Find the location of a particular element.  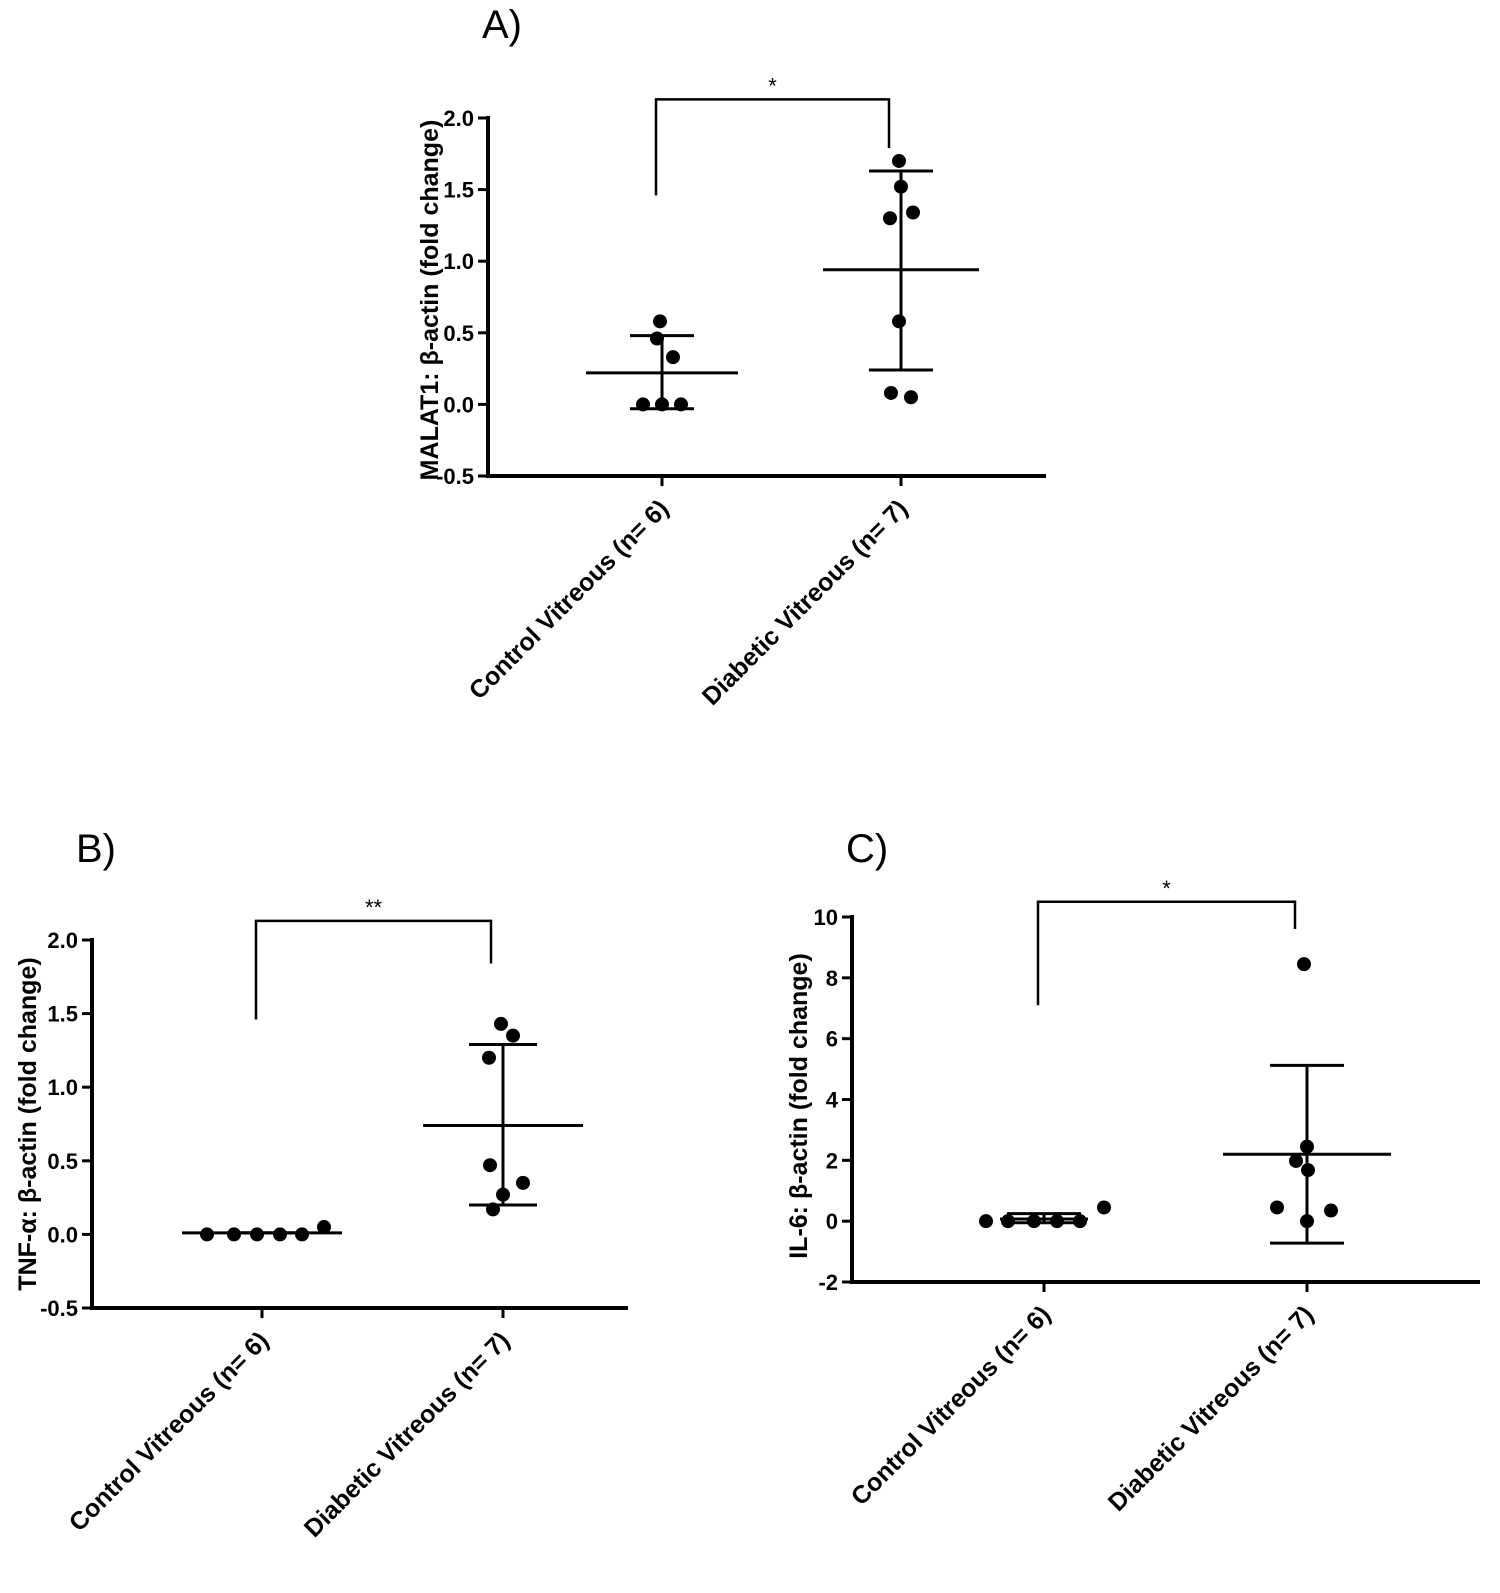

y-axis-title: IL-6: β-actin (fold change) is located at coordinates (799, 1106).